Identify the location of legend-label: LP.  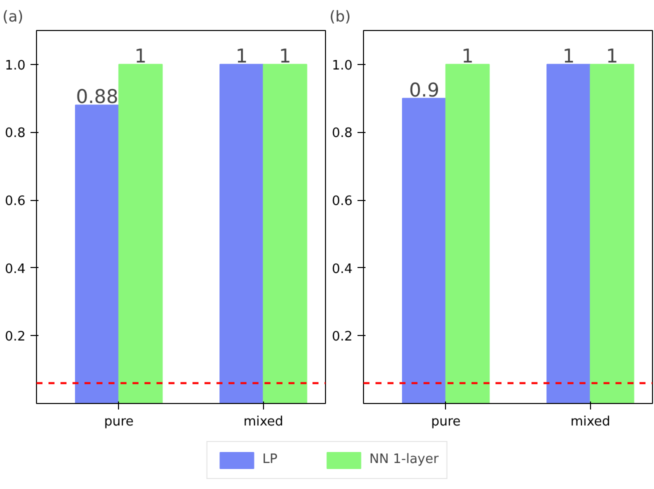
(270, 459).